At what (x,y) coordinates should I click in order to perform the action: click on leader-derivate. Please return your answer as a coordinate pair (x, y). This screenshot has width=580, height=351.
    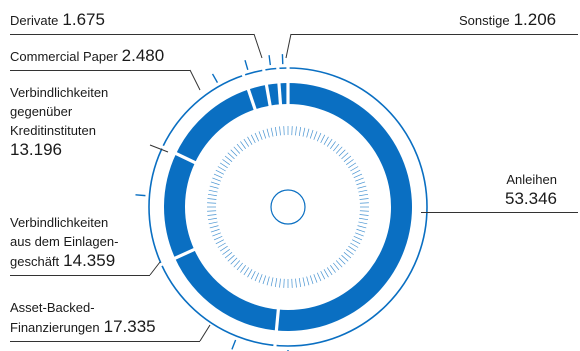
    Looking at the image, I should click on (258, 46).